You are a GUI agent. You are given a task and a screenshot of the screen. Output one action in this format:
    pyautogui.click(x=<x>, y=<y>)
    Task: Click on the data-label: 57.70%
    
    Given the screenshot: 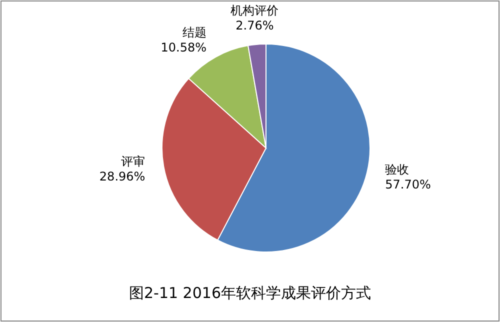 What is the action you would take?
    pyautogui.click(x=408, y=184)
    